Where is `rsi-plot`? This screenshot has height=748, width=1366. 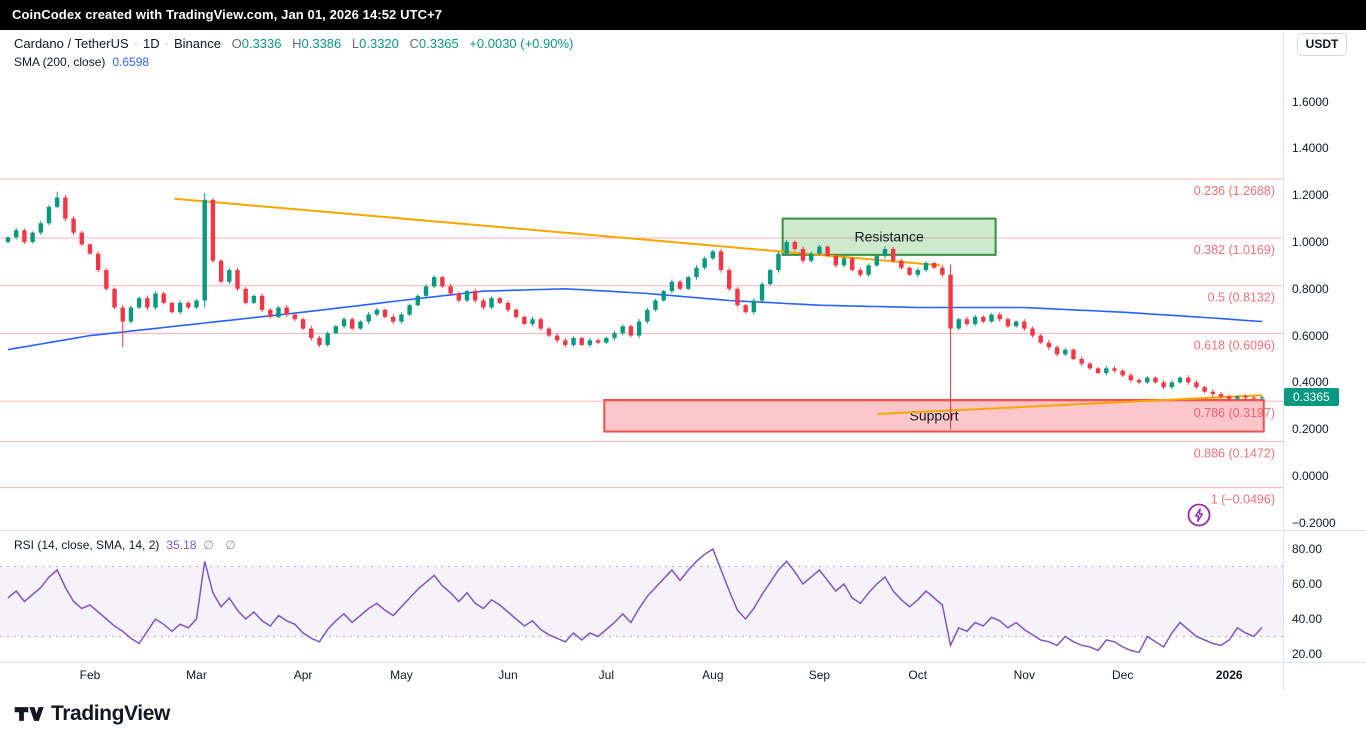 rsi-plot is located at coordinates (641, 600).